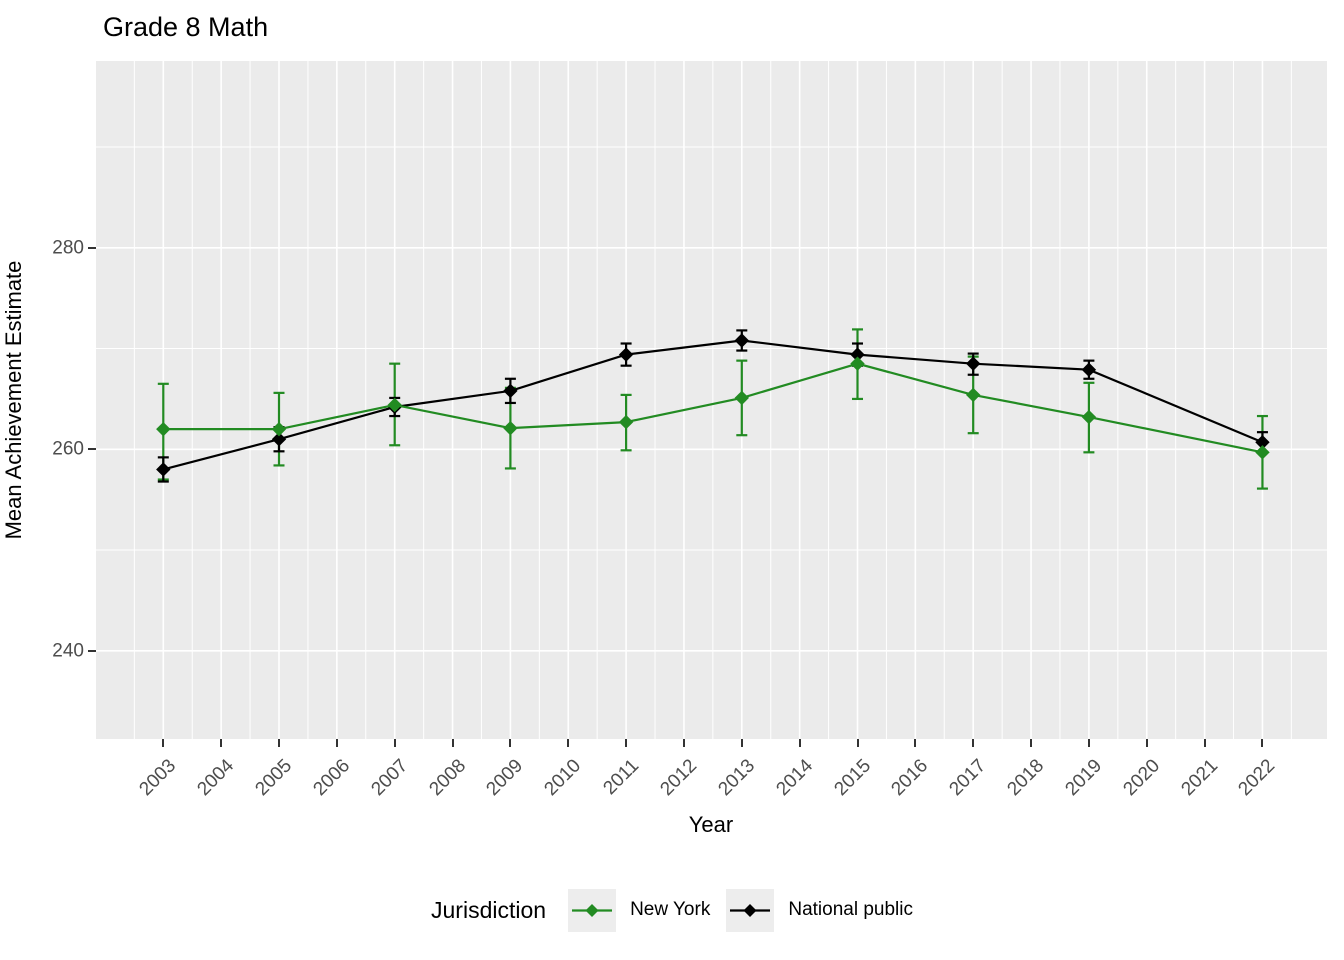 This screenshot has width=1344, height=960. I want to click on legend-item-label: New York, so click(670, 909).